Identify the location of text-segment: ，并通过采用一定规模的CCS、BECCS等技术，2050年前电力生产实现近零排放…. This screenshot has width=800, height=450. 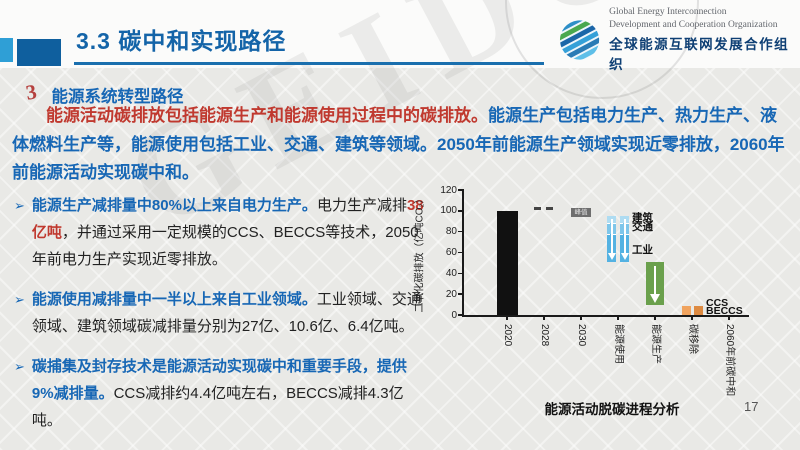
(225, 246).